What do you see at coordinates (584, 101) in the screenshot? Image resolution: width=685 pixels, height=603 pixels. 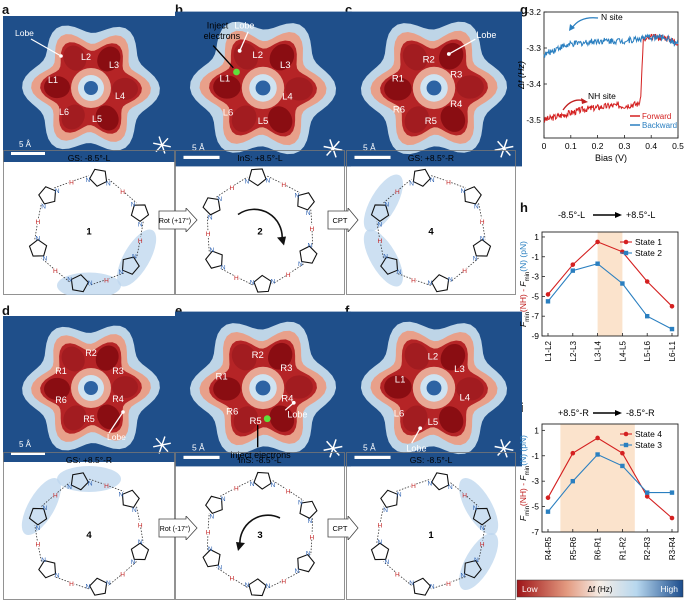 I see `annotation-arrow-nh-head` at bounding box center [584, 101].